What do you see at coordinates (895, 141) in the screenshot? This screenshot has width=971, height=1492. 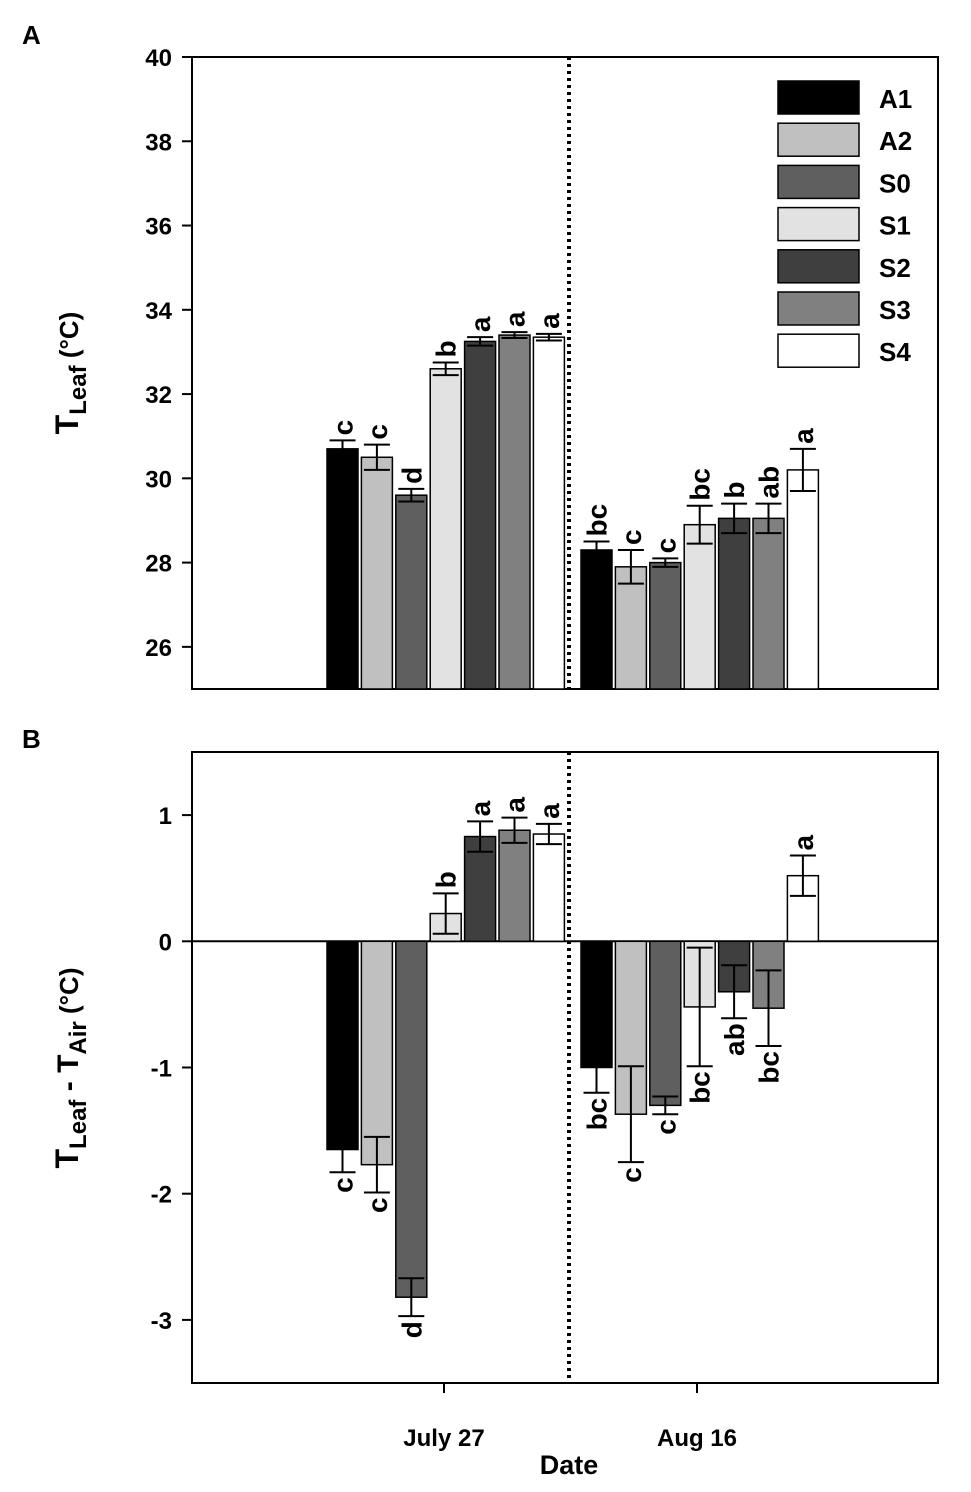 I see `legend-label-a2: A2` at bounding box center [895, 141].